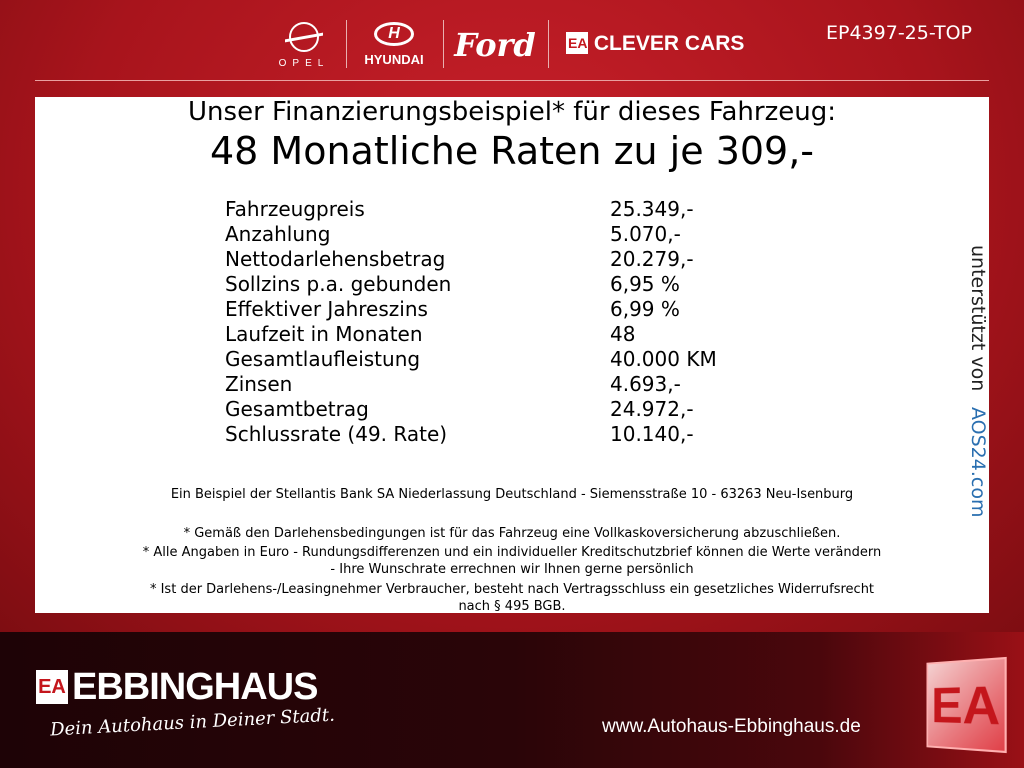  Describe the element at coordinates (459, 434) in the screenshot. I see `finance-row: Schlussrate (49. Rate) 10.140,-` at that location.